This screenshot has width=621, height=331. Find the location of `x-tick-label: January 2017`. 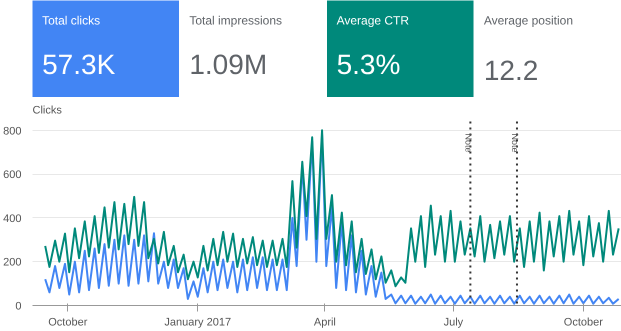

x-tick-label: January 2017 is located at coordinates (198, 322).